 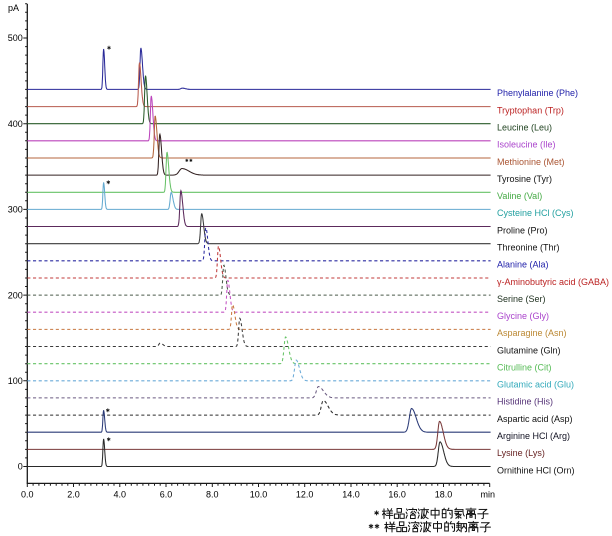 I want to click on svg-text: Phenylalanine (Phe), so click(x=537, y=93).